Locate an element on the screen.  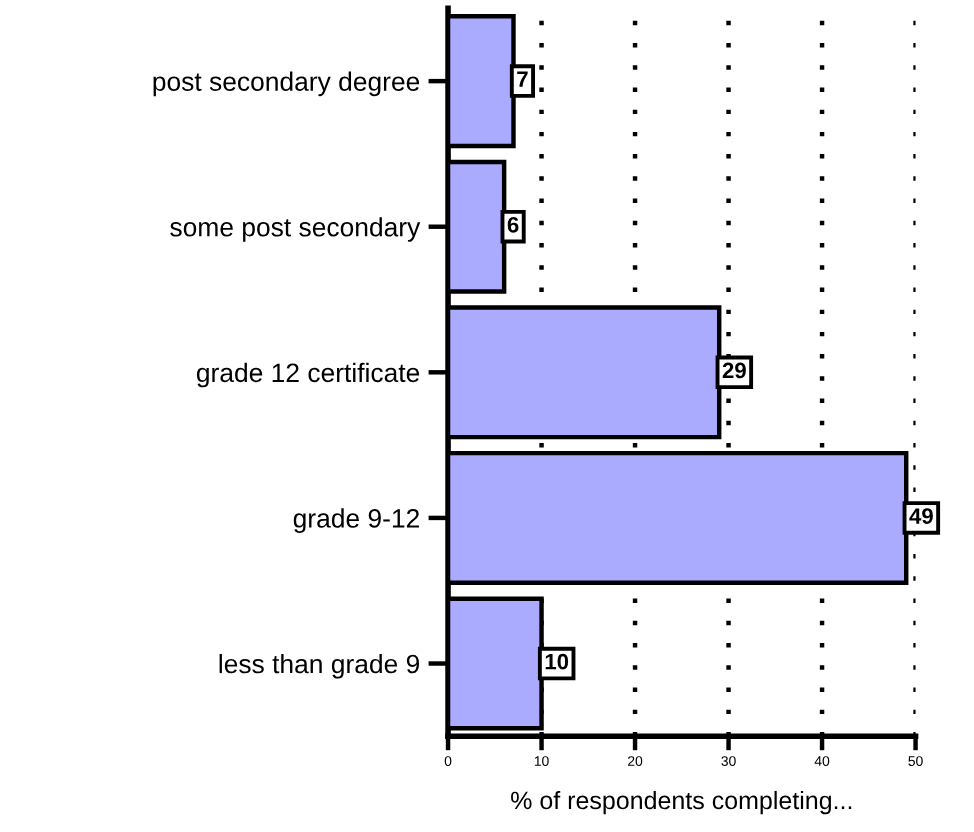
y-tick-label: some post secondary is located at coordinates (295, 229).